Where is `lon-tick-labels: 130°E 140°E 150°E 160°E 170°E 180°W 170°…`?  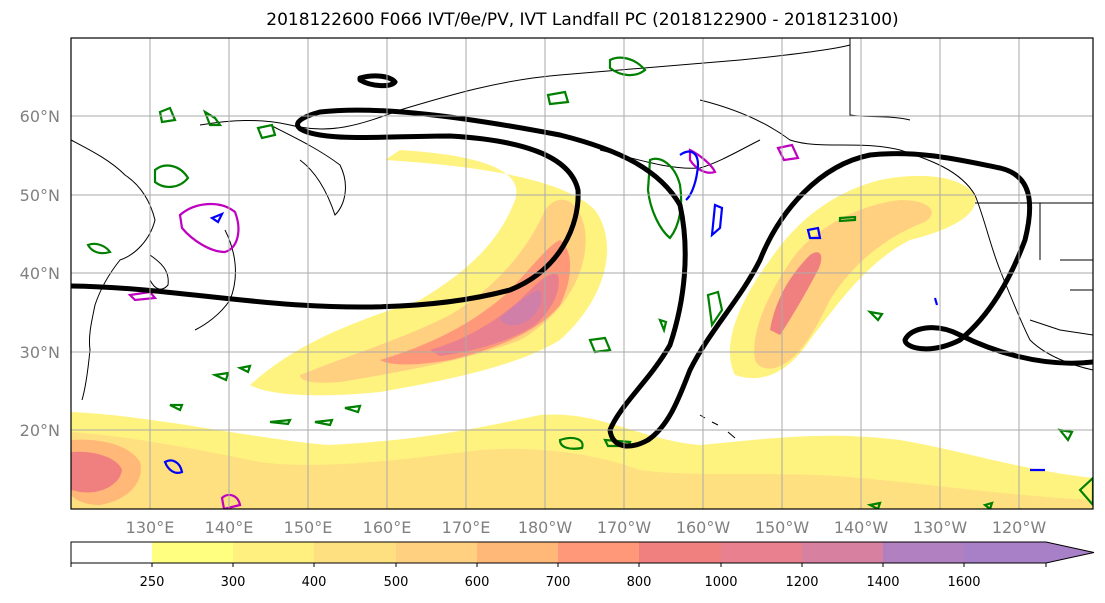
lon-tick-labels: 130°E 140°E 150°E 160°E 170°E 180°W 170°… is located at coordinates (586, 527).